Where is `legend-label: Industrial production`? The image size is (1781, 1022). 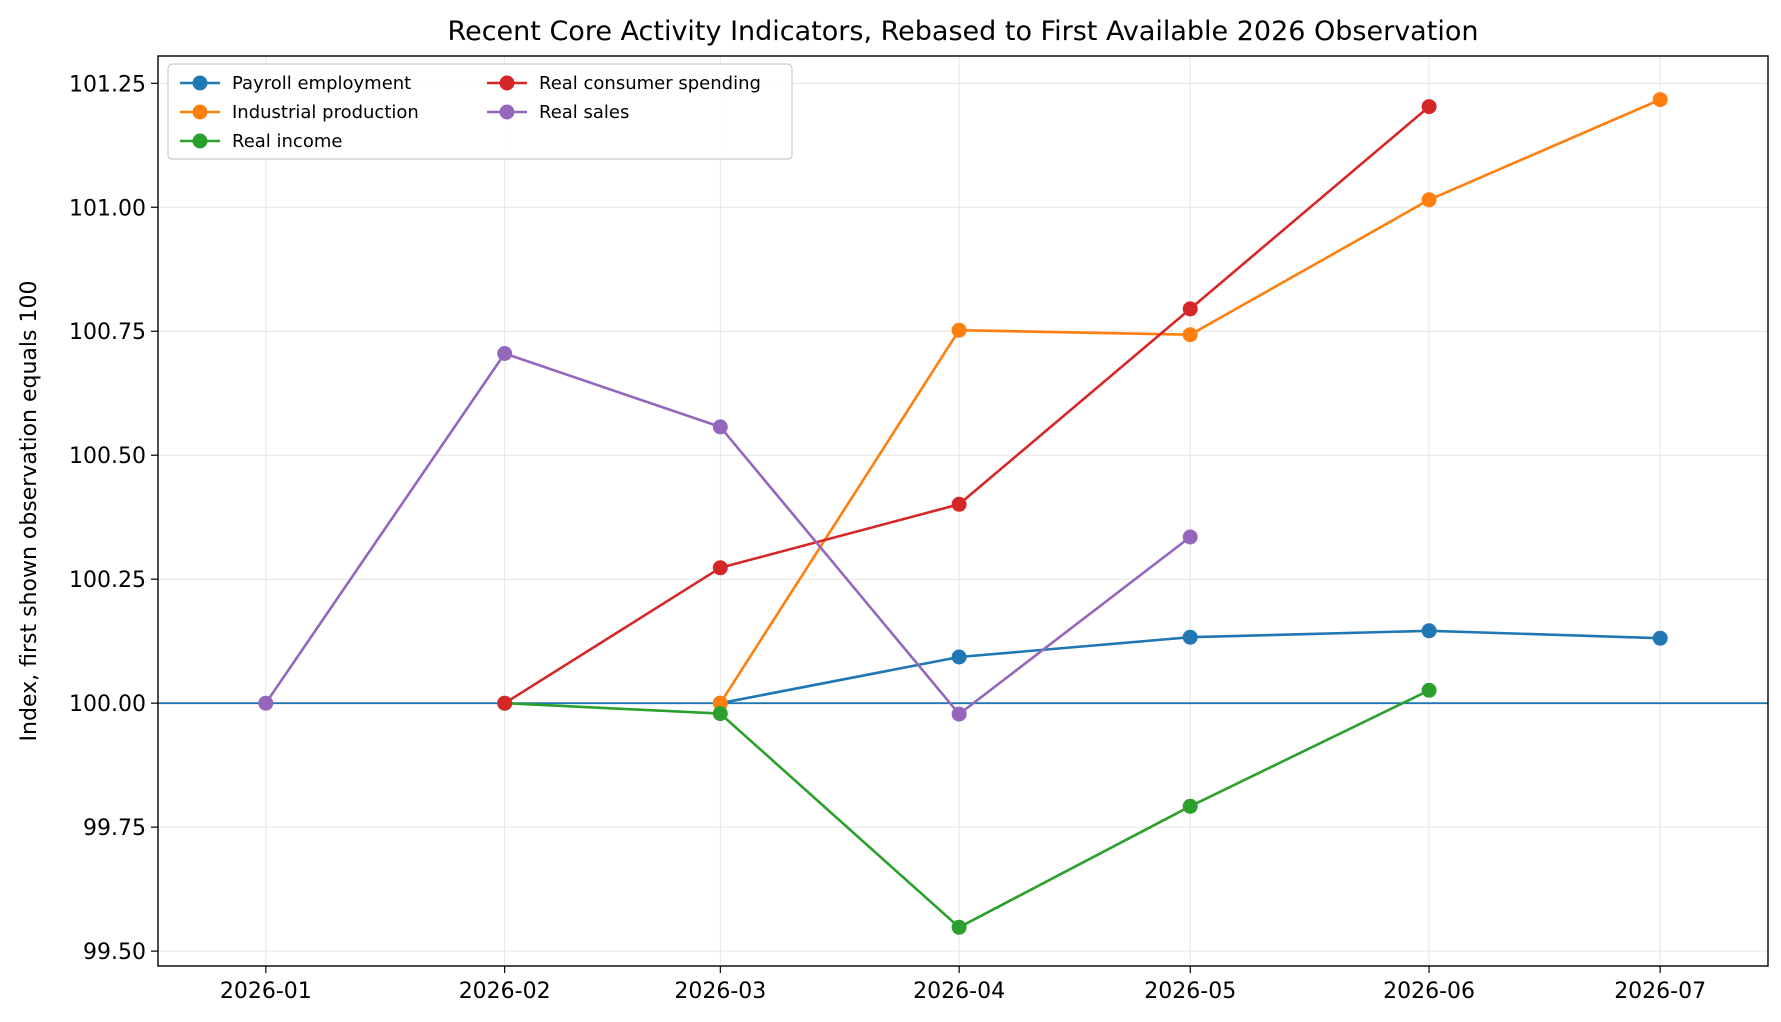
legend-label: Industrial production is located at coordinates (325, 112).